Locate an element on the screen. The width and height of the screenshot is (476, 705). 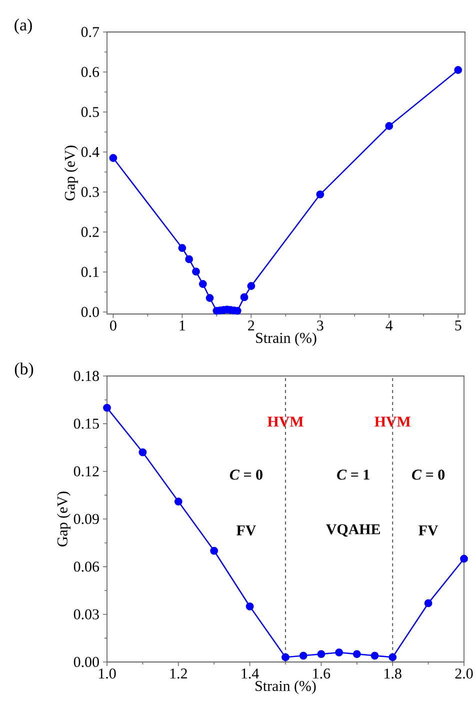
y-tick-label: 0.2 is located at coordinates (90, 232).